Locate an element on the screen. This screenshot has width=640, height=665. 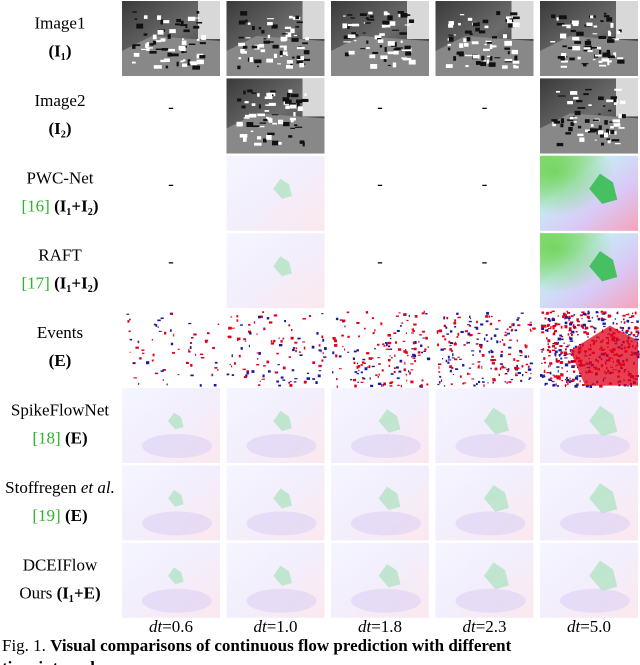
row-inputs: [19] (E) is located at coordinates (59, 515).